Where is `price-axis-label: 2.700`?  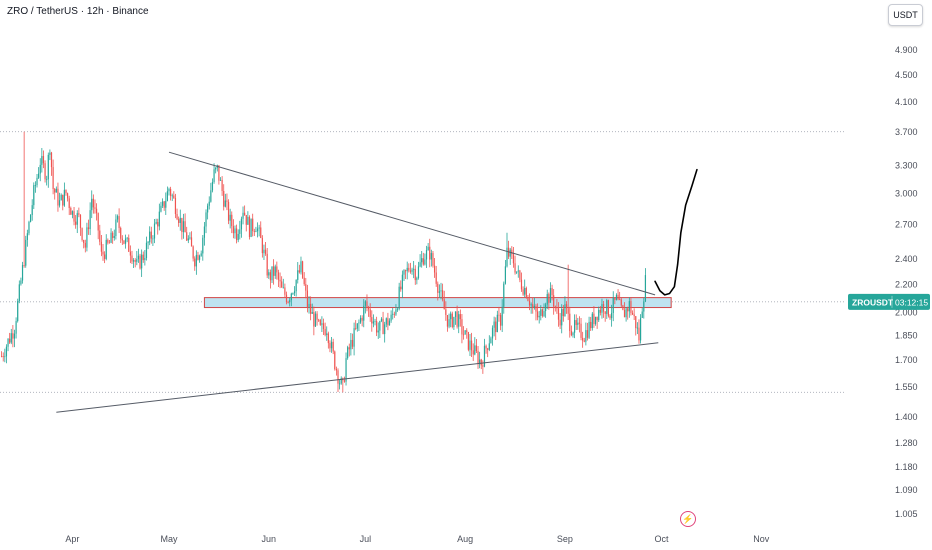 price-axis-label: 2.700 is located at coordinates (906, 224).